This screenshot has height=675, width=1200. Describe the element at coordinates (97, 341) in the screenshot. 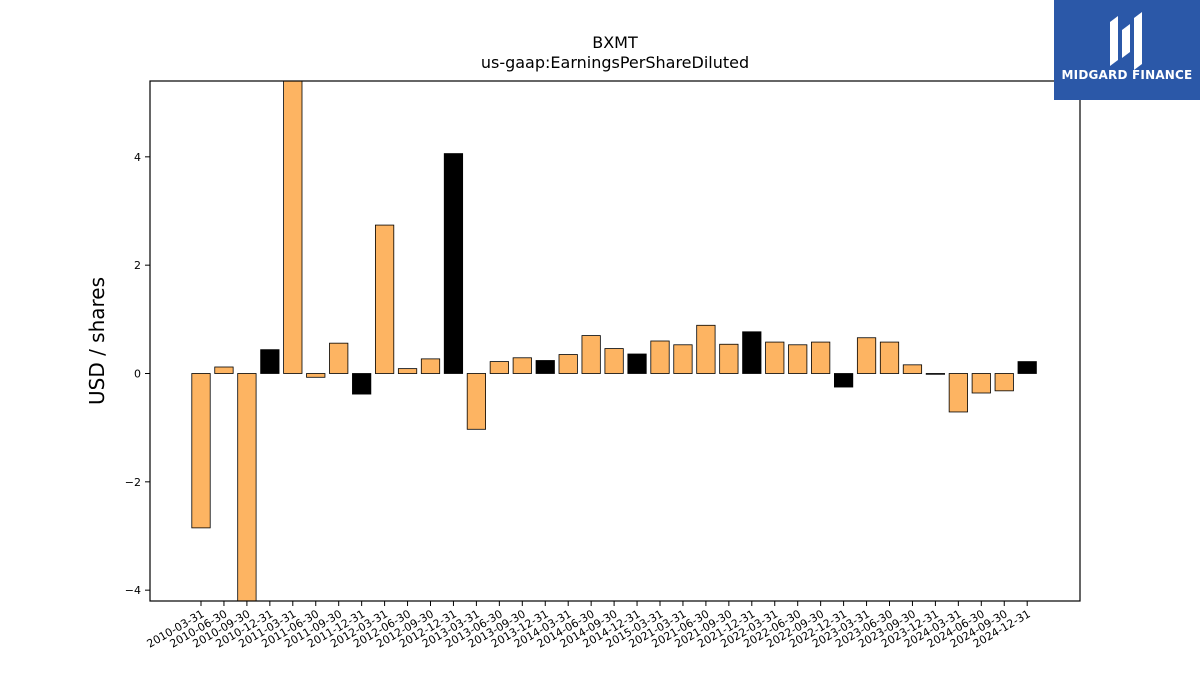

I see `y-axis-label: USD / shares` at that location.